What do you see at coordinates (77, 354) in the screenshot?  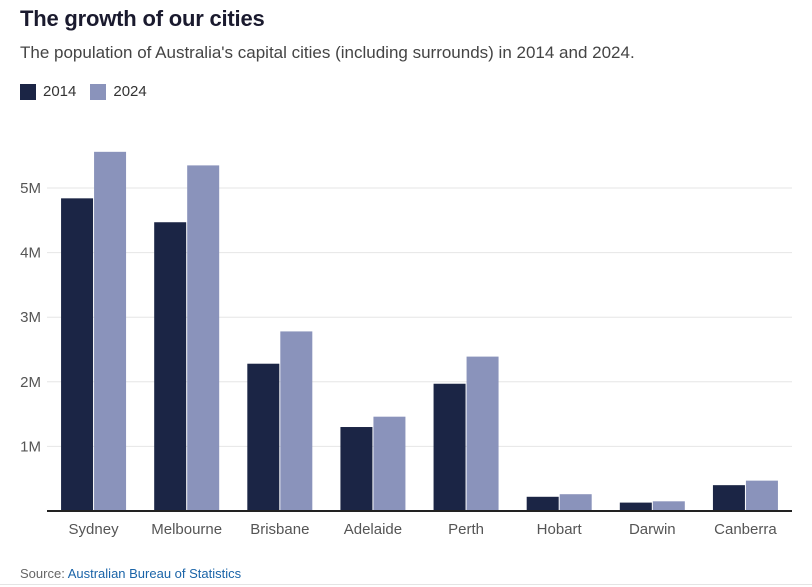 I see `bar-sydney-2014` at bounding box center [77, 354].